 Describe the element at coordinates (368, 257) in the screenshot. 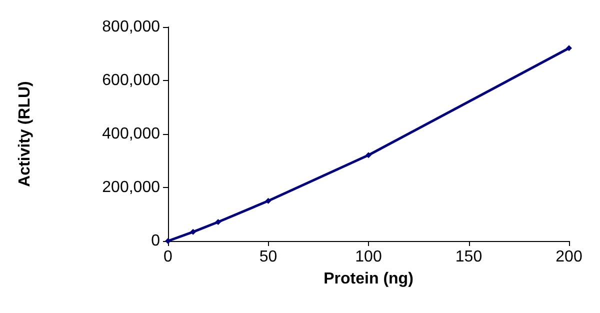

I see `x-tick-label: 100` at that location.